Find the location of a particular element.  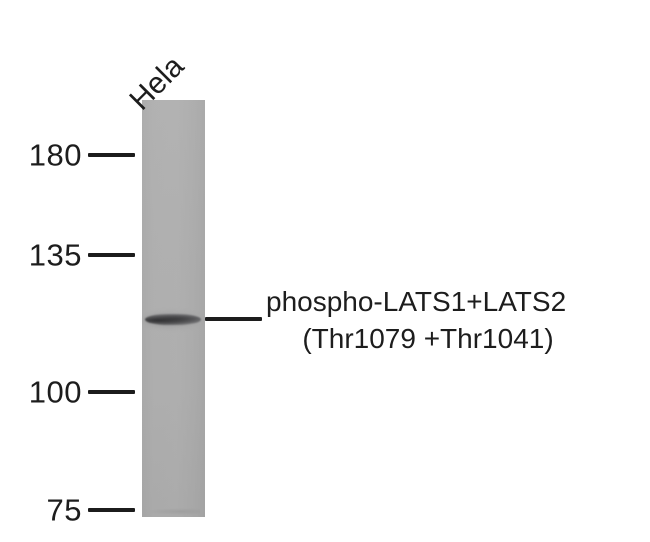

band-pointer-line is located at coordinates (233, 319).